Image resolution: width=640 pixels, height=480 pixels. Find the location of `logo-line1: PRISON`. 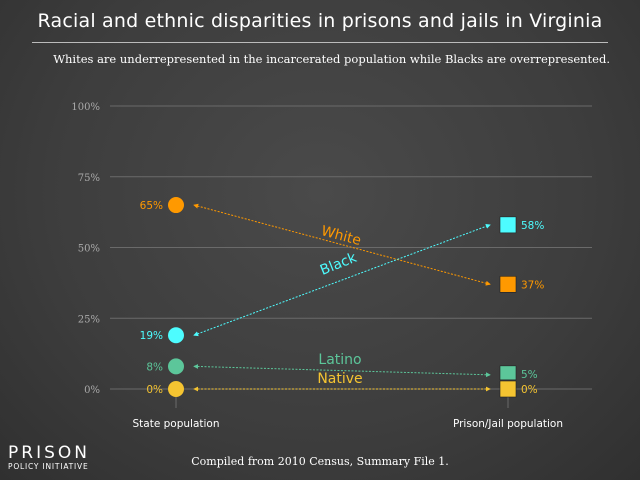

logo-line1: PRISON is located at coordinates (49, 453).